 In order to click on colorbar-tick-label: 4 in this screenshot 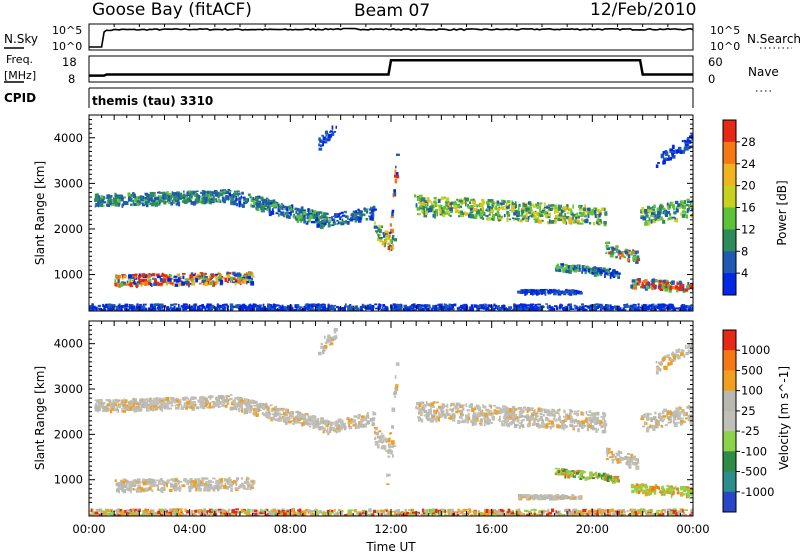, I will do `click(744, 273)`.